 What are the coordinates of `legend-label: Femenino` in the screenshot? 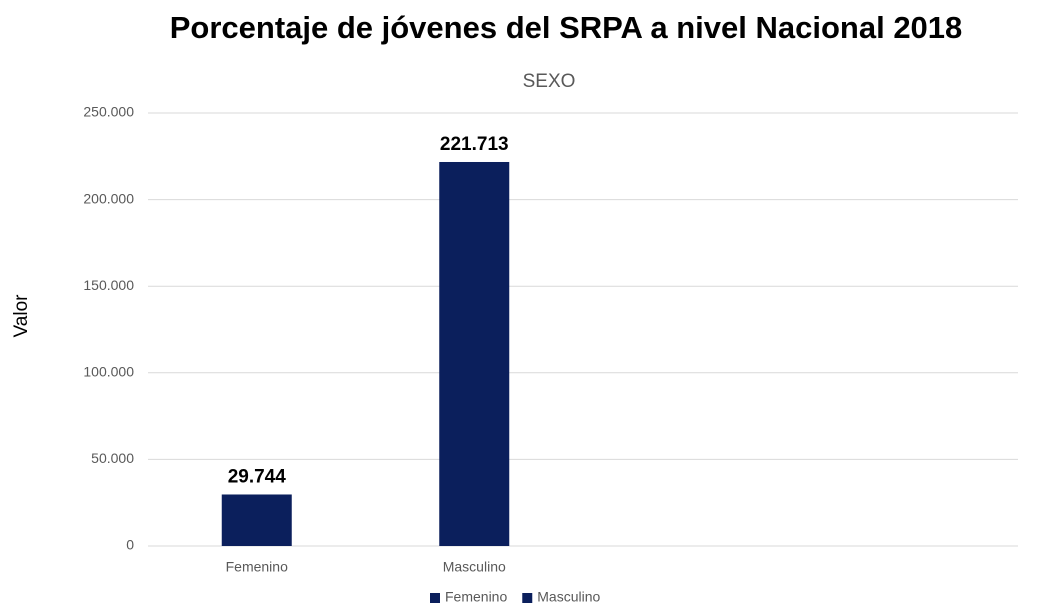 It's located at (476, 596).